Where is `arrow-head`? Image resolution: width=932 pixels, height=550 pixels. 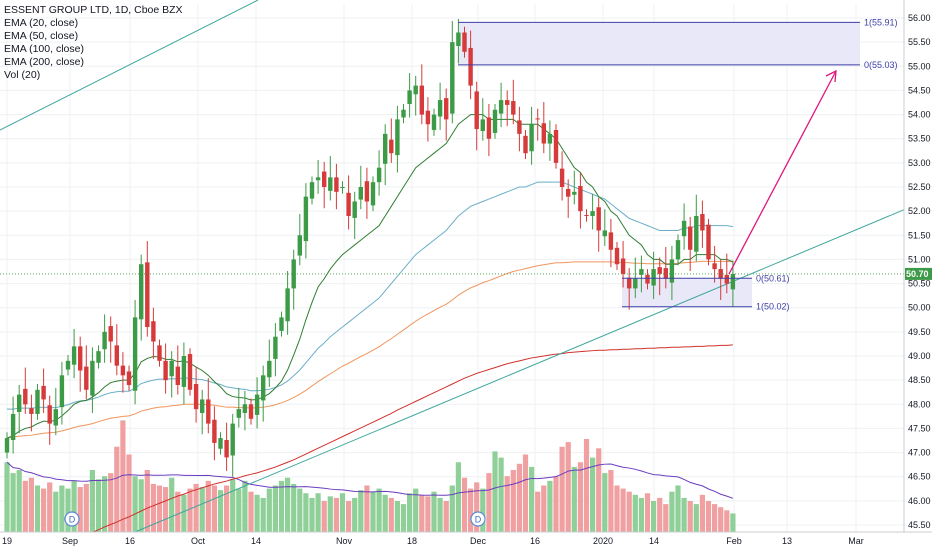 arrow-head is located at coordinates (831, 76).